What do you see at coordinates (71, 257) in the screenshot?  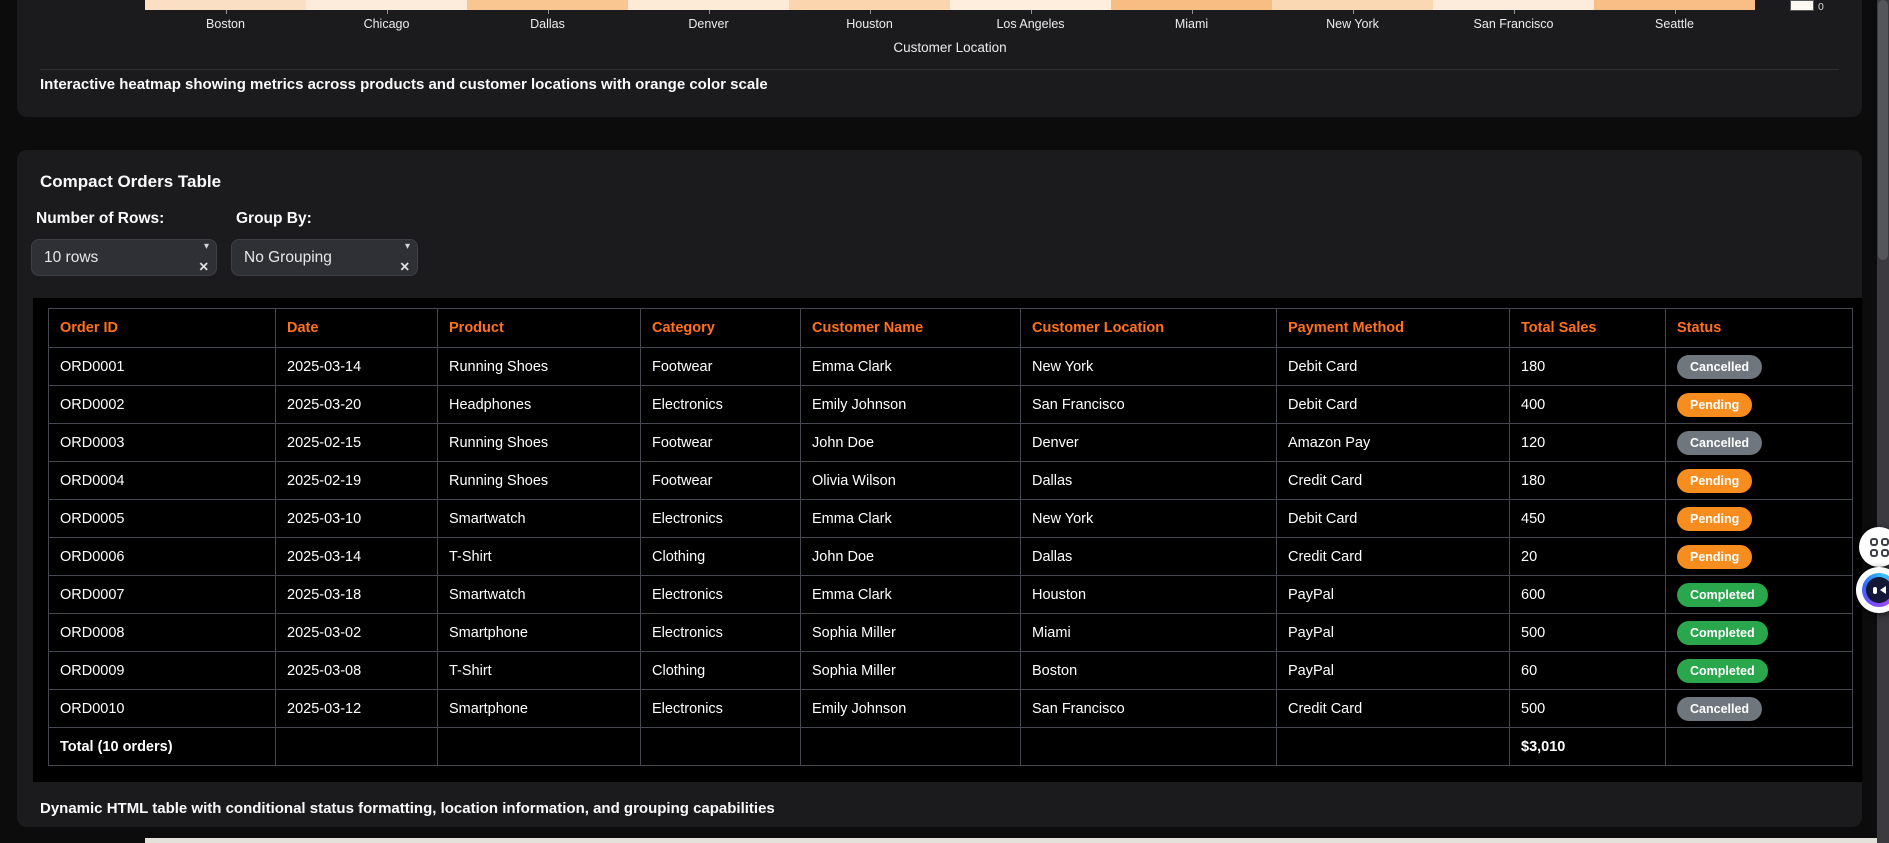 I see `rows-select-value: 10 rows` at bounding box center [71, 257].